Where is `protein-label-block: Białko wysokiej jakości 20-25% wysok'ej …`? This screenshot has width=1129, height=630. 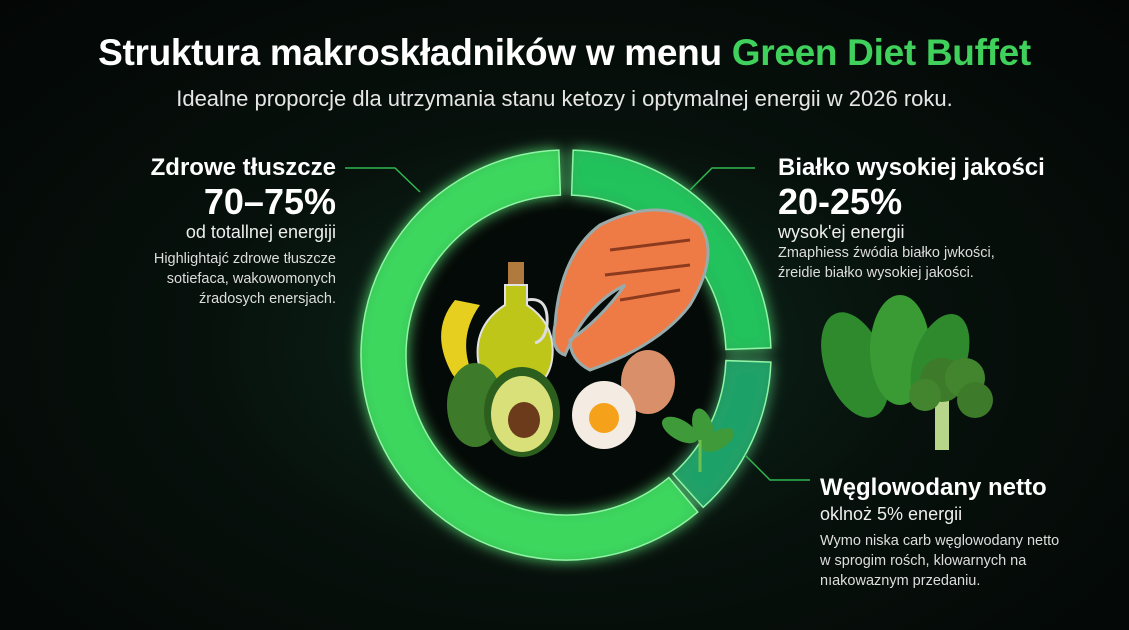 protein-label-block: Białko wysokiej jakości 20-25% wysok'ej … is located at coordinates (911, 218).